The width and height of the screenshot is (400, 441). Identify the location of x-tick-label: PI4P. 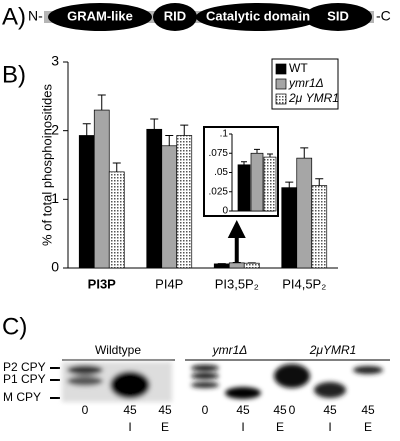
(169, 283).